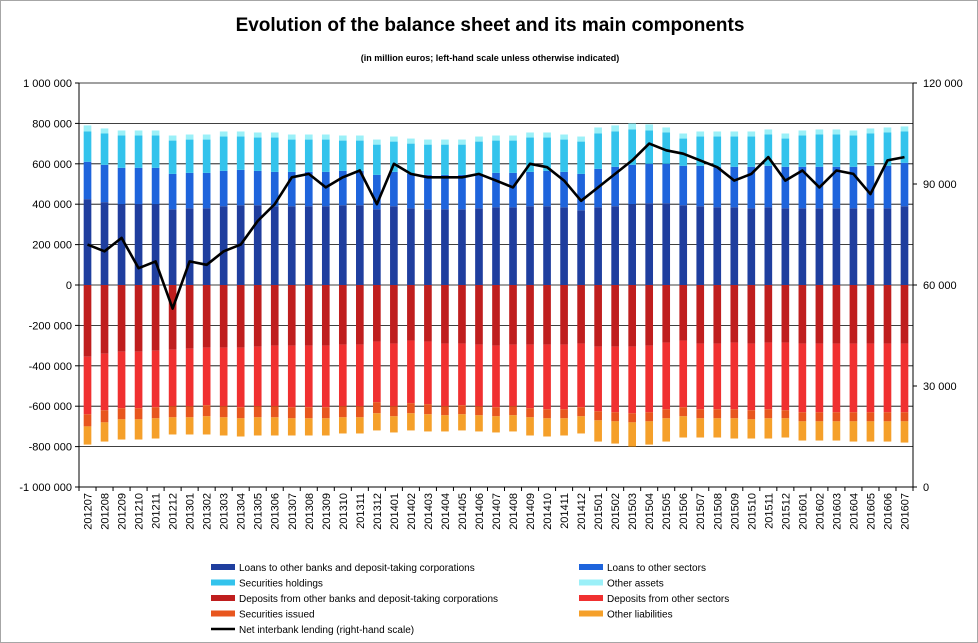  What do you see at coordinates (45, 488) in the screenshot?
I see `left-axis-tick-label: -1 000 000` at bounding box center [45, 488].